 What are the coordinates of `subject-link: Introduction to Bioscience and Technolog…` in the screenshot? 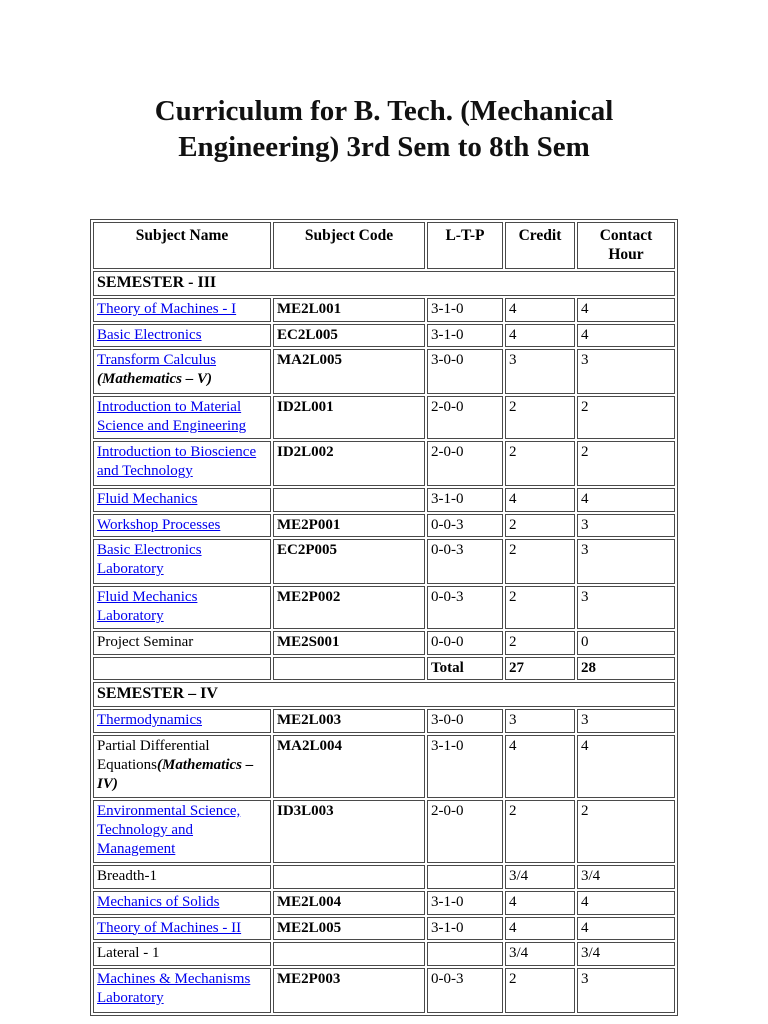 It's located at (177, 461).